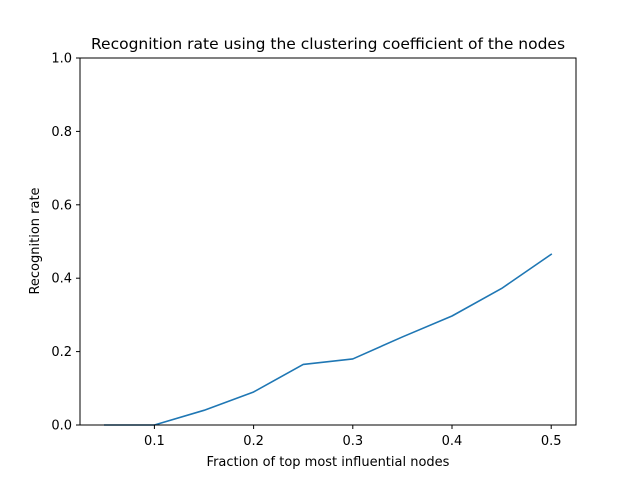  I want to click on y-axis: 0.0 0.2 0.4 0.6 0.8 1.0, so click(65, 243).